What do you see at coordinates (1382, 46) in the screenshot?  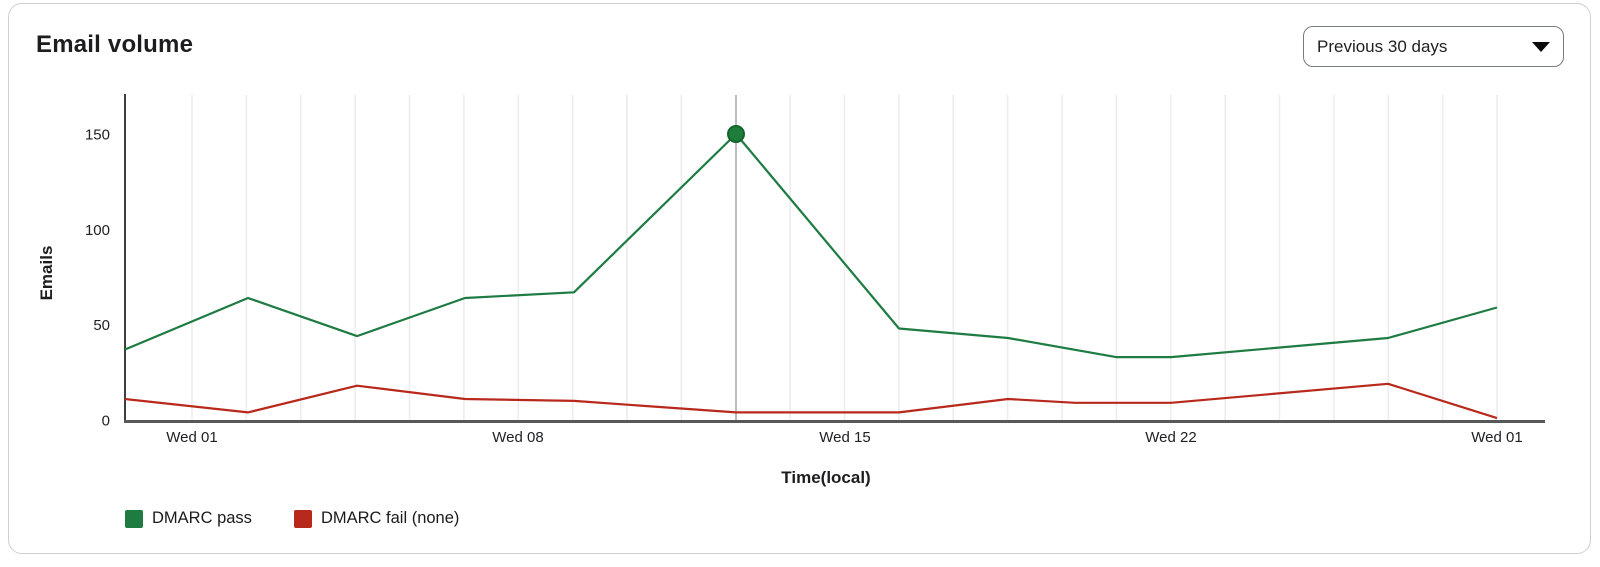 I see `time-range-value: Previous 30 days` at bounding box center [1382, 46].